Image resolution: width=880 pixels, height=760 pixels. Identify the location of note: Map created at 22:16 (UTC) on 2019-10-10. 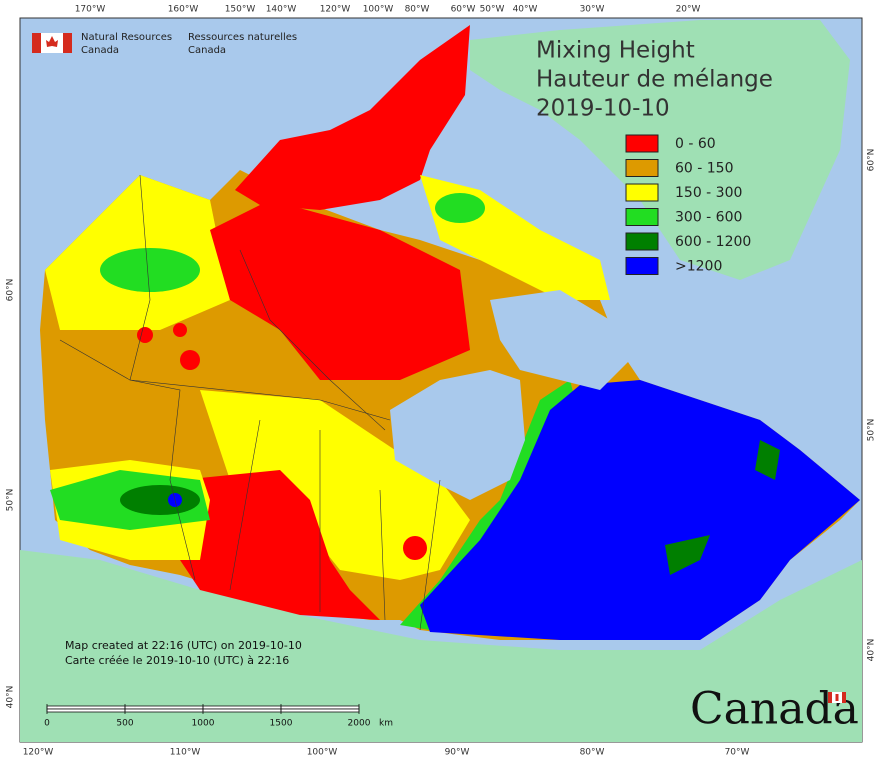
(183, 645).